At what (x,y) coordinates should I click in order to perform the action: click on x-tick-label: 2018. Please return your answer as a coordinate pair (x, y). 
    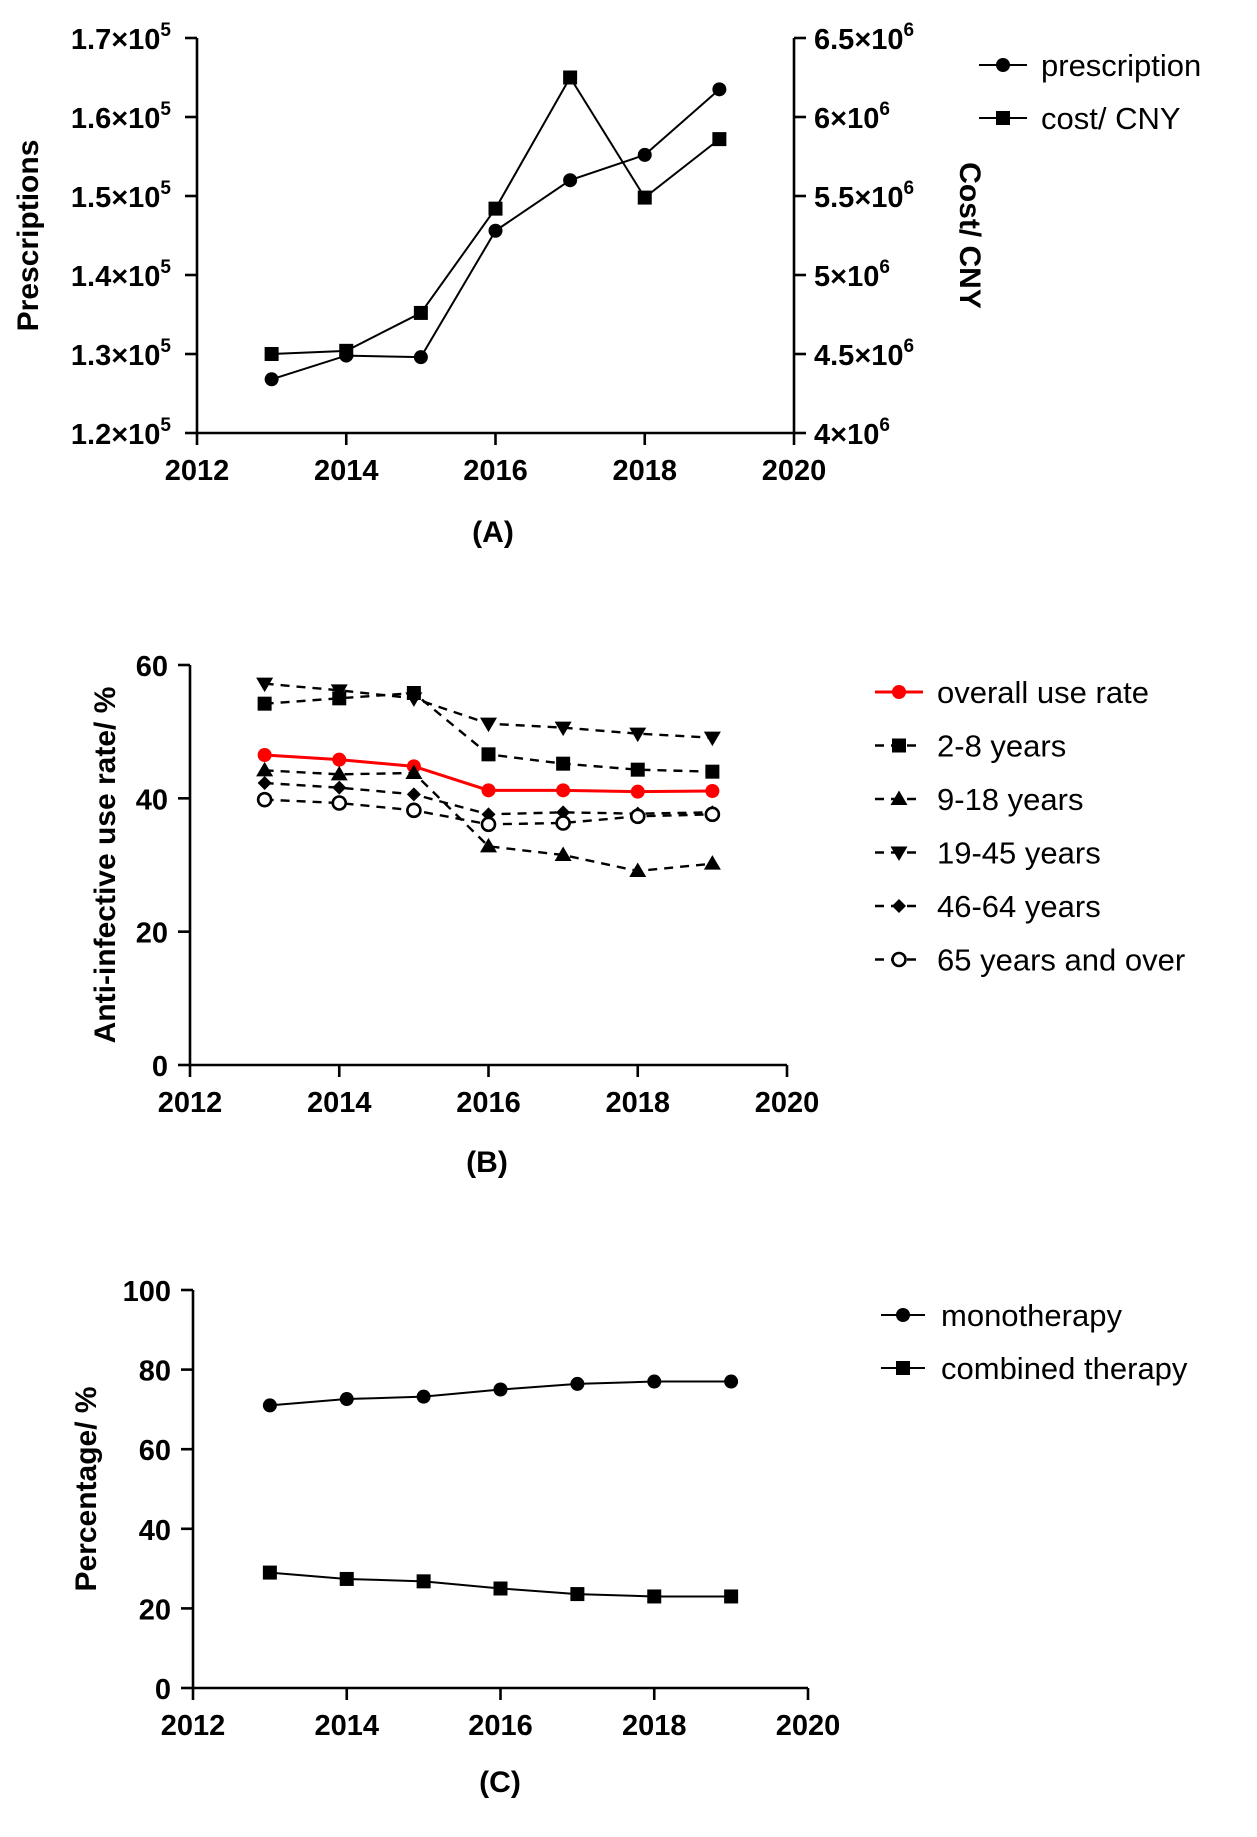
    Looking at the image, I should click on (654, 1726).